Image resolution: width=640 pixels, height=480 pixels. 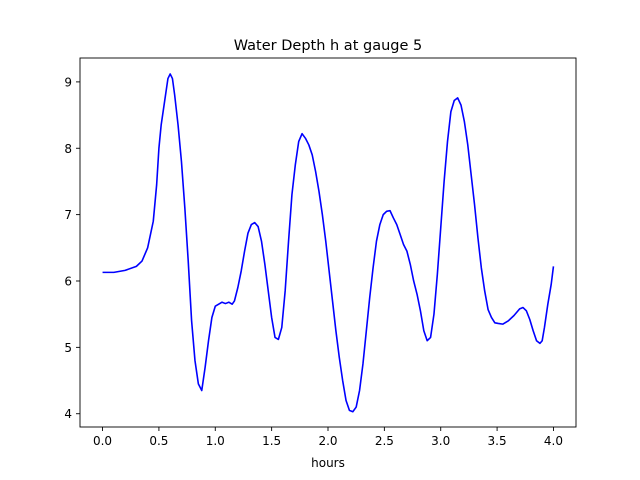 I want to click on x-tick-label: 1.5, so click(x=271, y=441).